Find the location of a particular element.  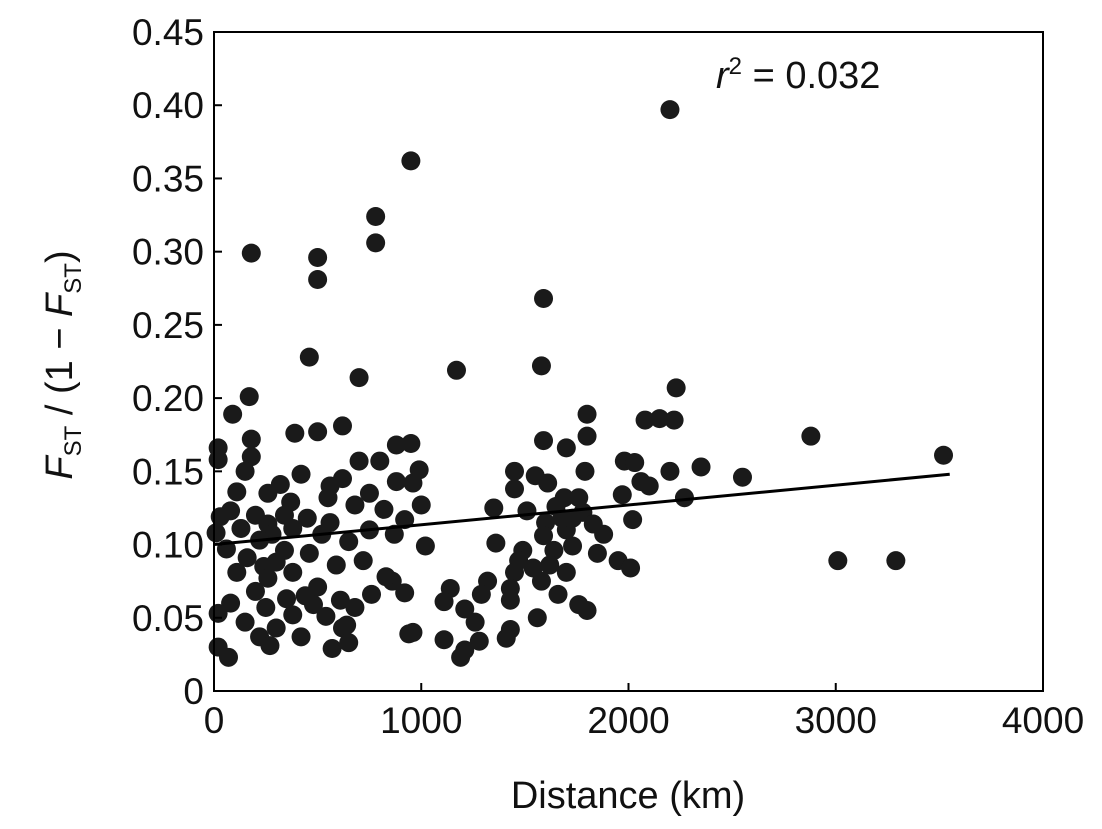

y-tick-label: 0.45 is located at coordinates (168, 32).